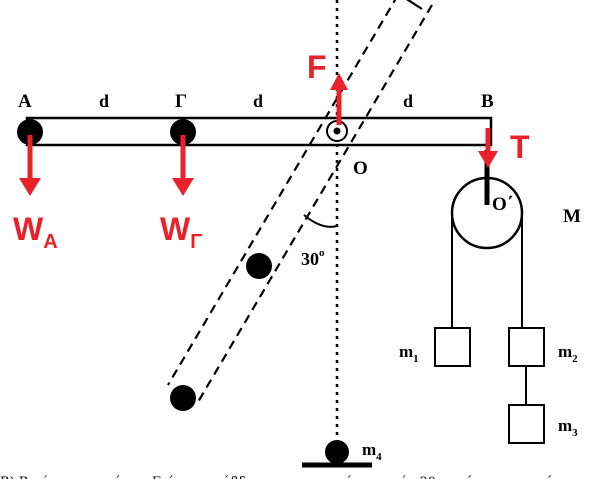  I want to click on angle-arc, so click(320, 221).